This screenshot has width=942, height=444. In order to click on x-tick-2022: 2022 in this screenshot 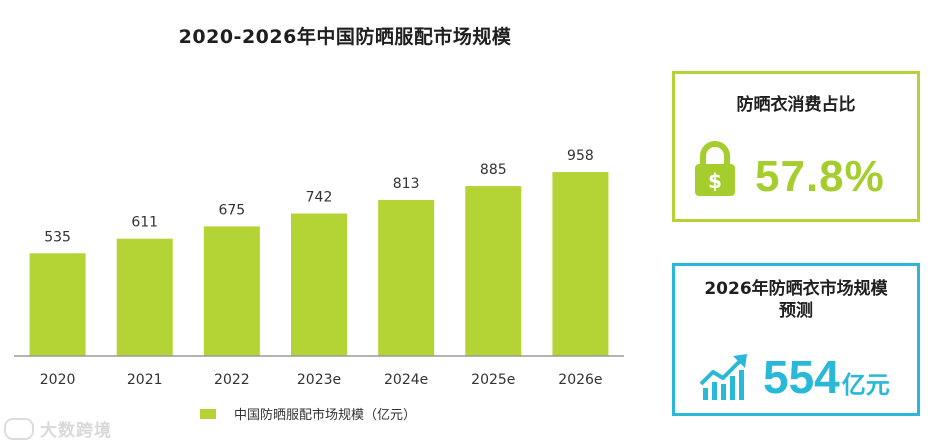, I will do `click(232, 380)`.